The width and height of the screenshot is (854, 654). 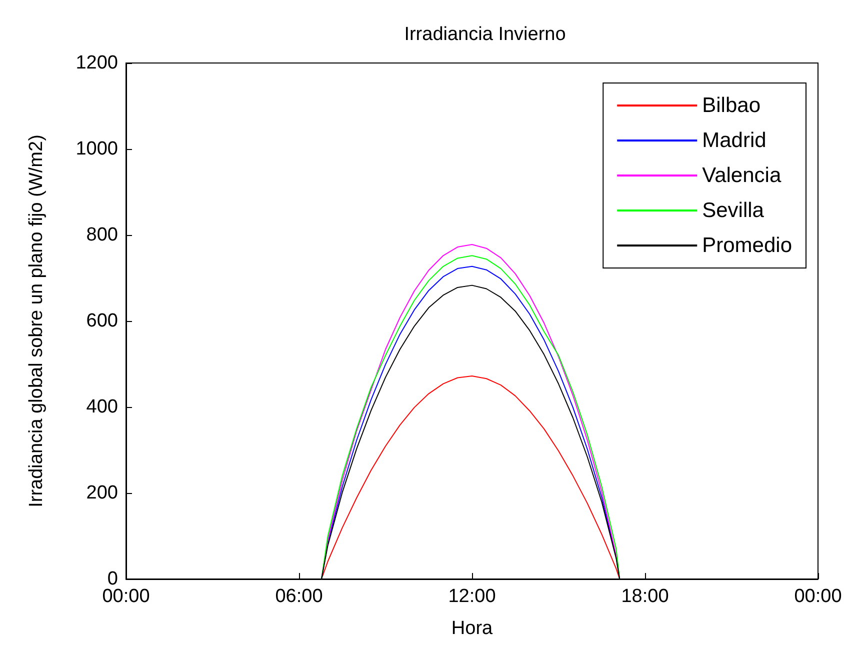 What do you see at coordinates (818, 596) in the screenshot?
I see `x-tick-label: 00:00` at bounding box center [818, 596].